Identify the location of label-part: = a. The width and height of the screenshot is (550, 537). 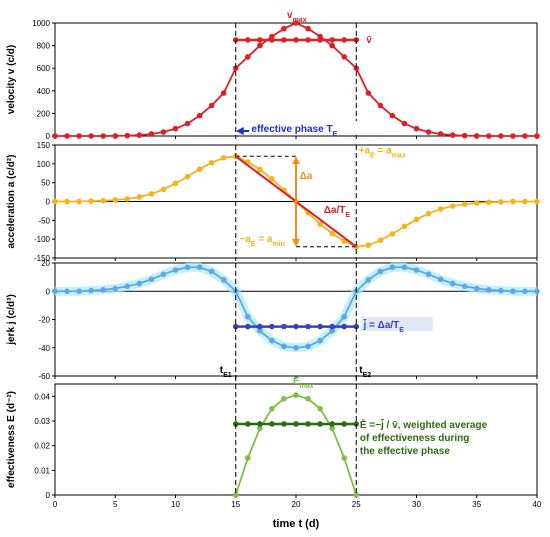
(383, 150).